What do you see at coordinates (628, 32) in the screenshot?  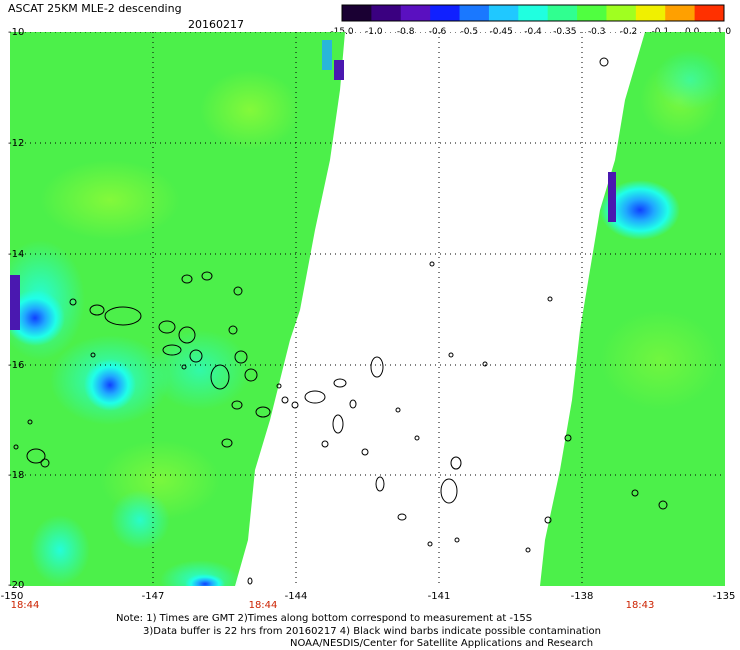 I see `colorbar-label: -0.2` at bounding box center [628, 32].